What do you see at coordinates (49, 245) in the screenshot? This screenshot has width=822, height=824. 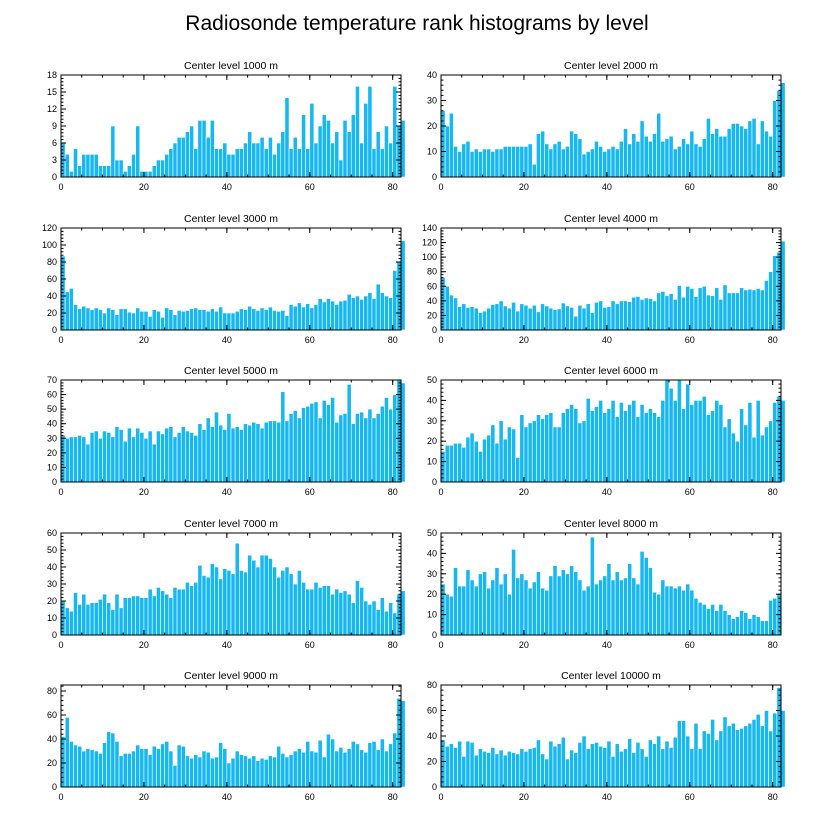 I see `y-tick-label: 100` at bounding box center [49, 245].